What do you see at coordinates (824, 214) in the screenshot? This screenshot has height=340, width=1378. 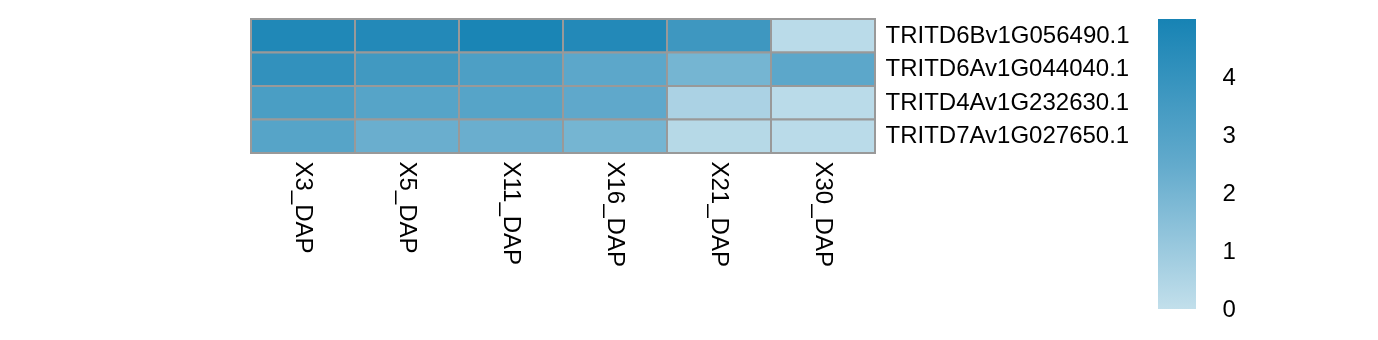 I see `x-tick-label: X30_DAP` at bounding box center [824, 214].